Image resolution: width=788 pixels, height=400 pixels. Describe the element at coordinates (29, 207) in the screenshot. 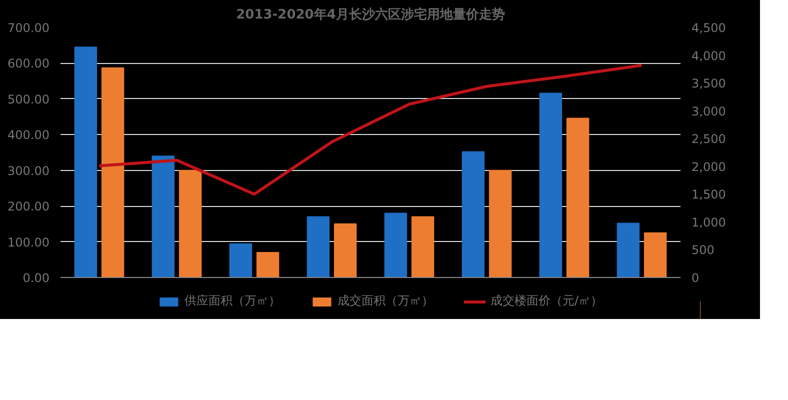

I see `y-tick-label: 200.00` at that location.